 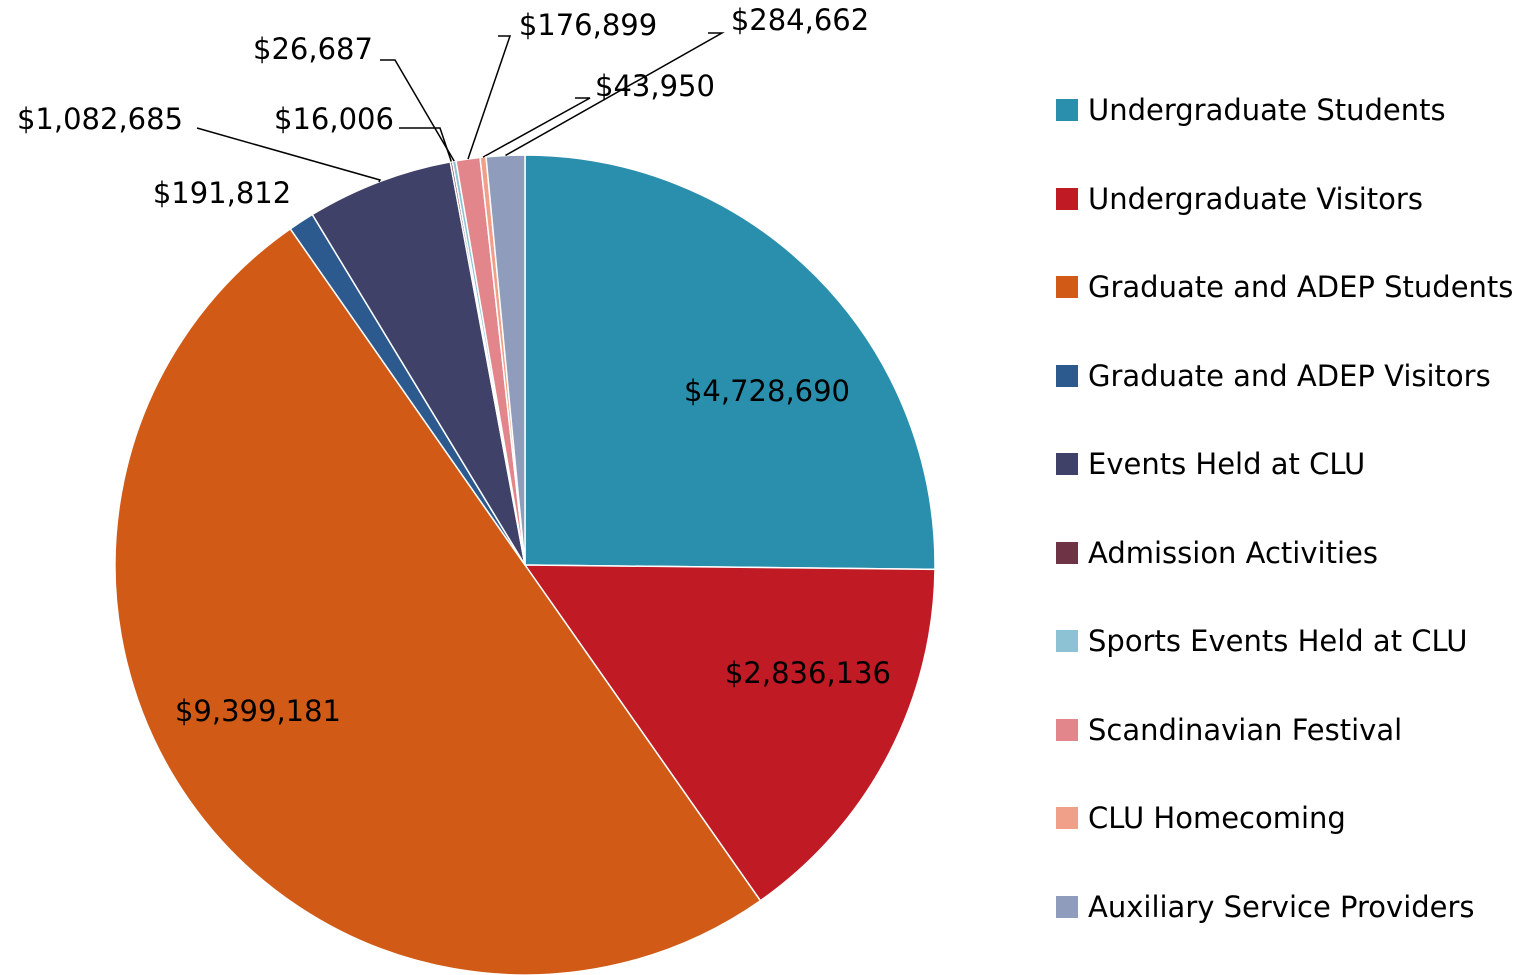 I want to click on legend-label: Graduate and ADEP Visitors, so click(x=1289, y=375).